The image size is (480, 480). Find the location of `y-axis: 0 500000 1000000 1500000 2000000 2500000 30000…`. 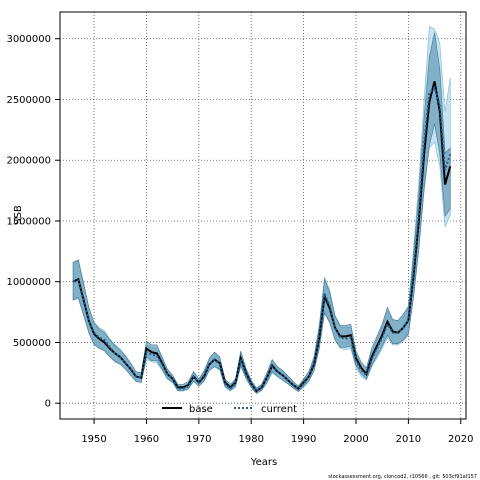

y-axis: 0 500000 1000000 1500000 2000000 2500000 30000… is located at coordinates (33, 222).